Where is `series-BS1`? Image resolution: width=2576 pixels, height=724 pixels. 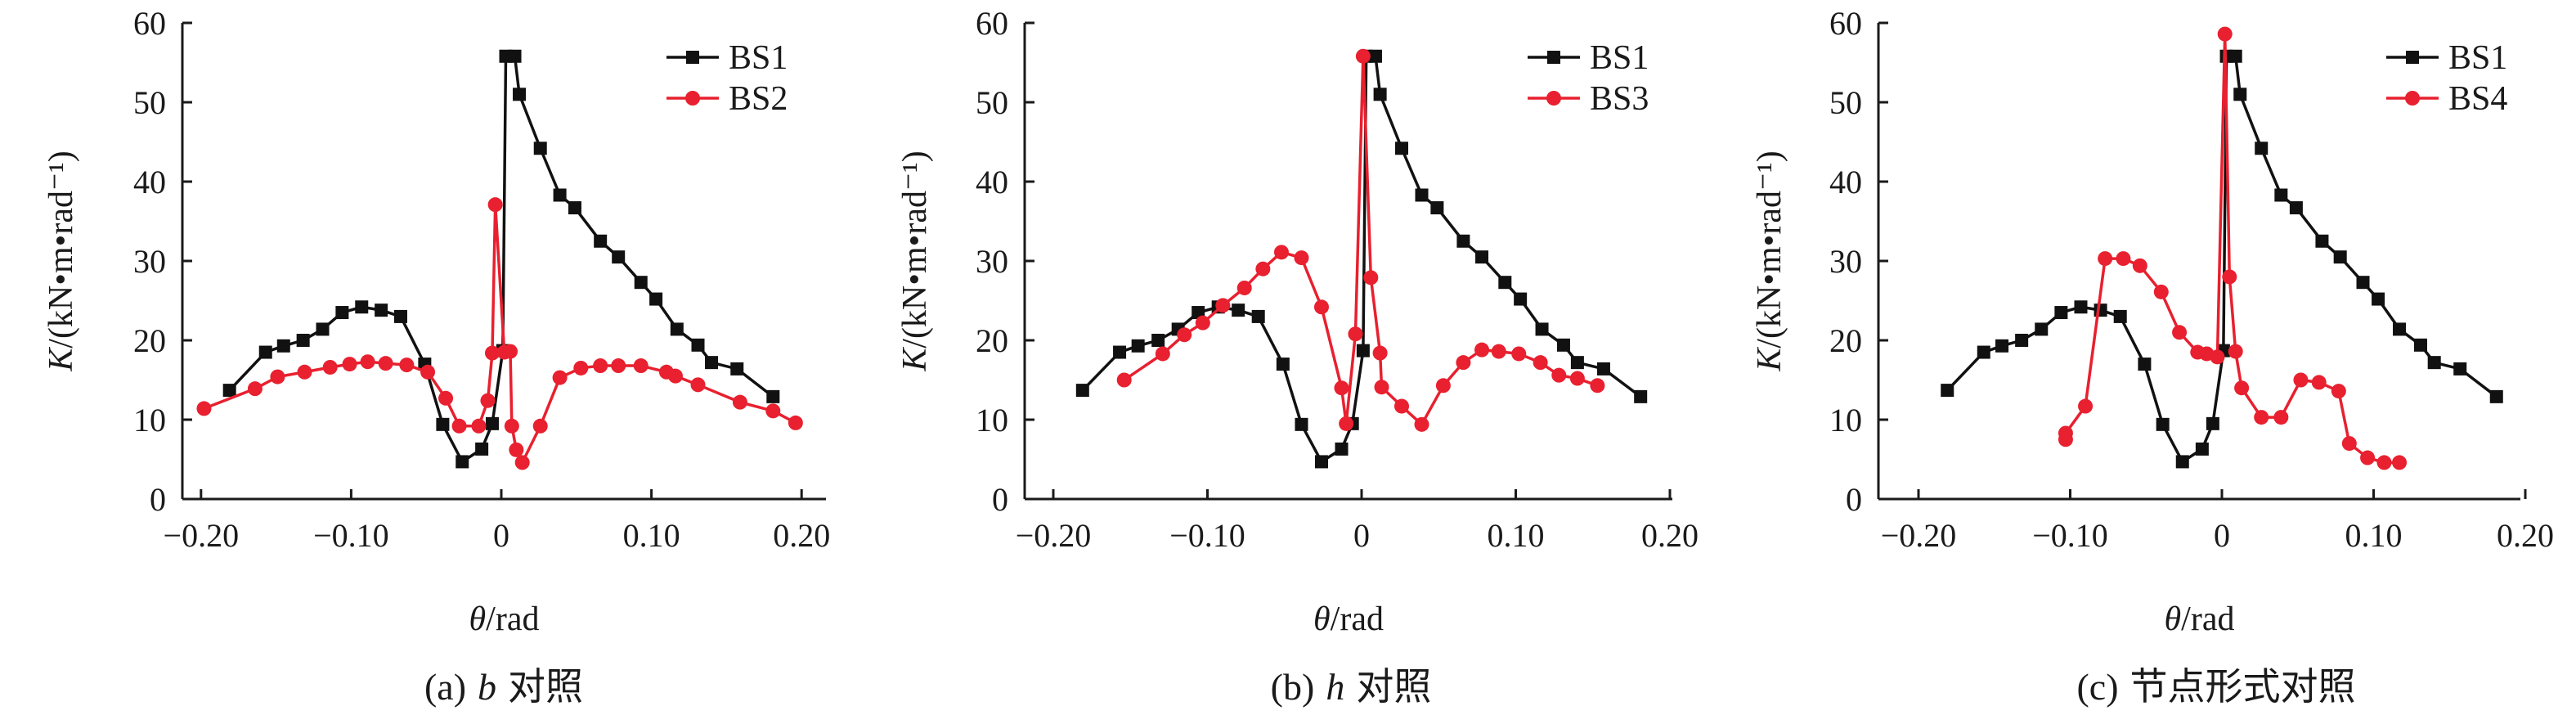
series-BS1 is located at coordinates (2222, 259).